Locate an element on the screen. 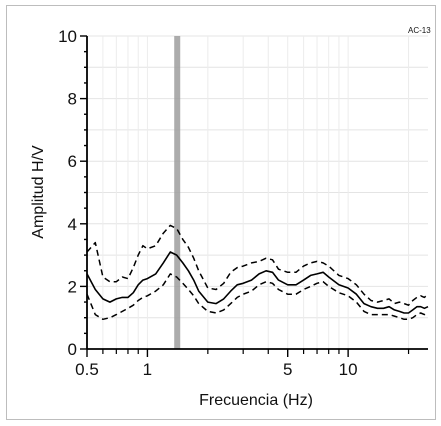 This screenshot has height=426, width=441. peak-band-rect is located at coordinates (177, 192).